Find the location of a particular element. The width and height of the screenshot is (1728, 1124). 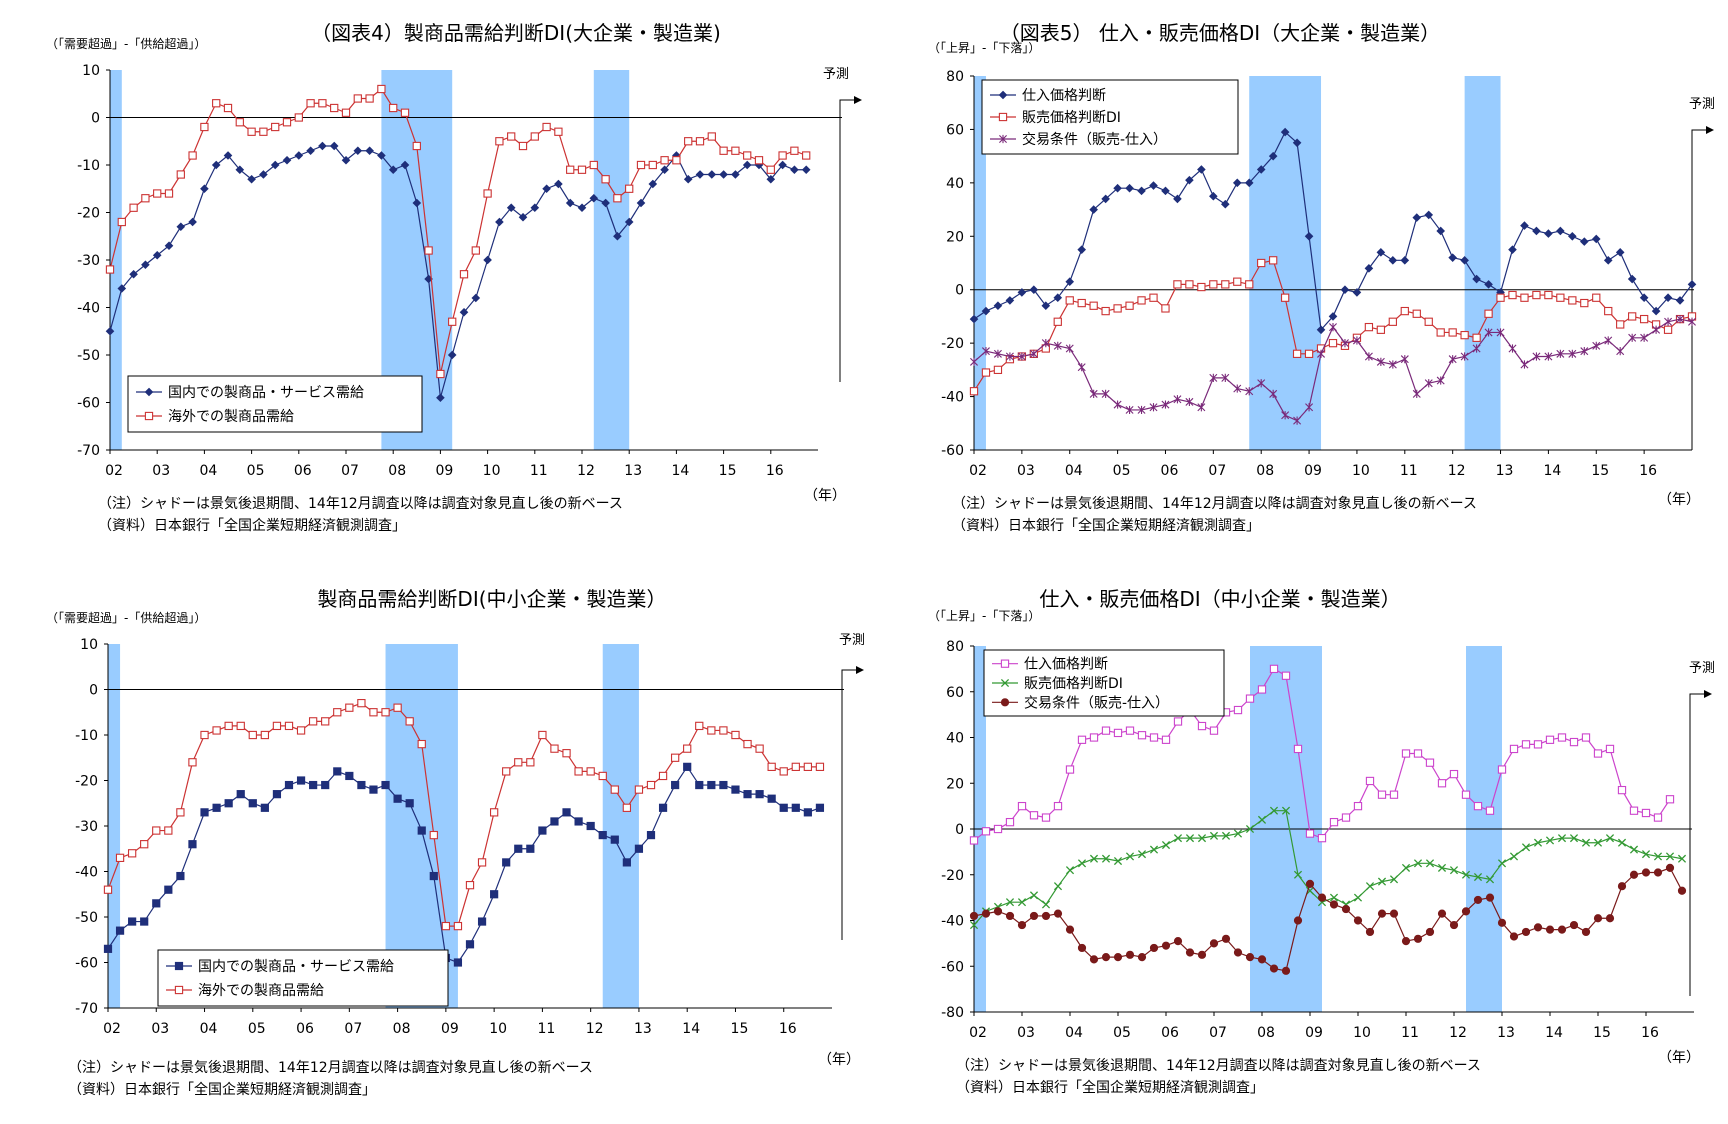

forecast-label: 予測 is located at coordinates (851, 640).